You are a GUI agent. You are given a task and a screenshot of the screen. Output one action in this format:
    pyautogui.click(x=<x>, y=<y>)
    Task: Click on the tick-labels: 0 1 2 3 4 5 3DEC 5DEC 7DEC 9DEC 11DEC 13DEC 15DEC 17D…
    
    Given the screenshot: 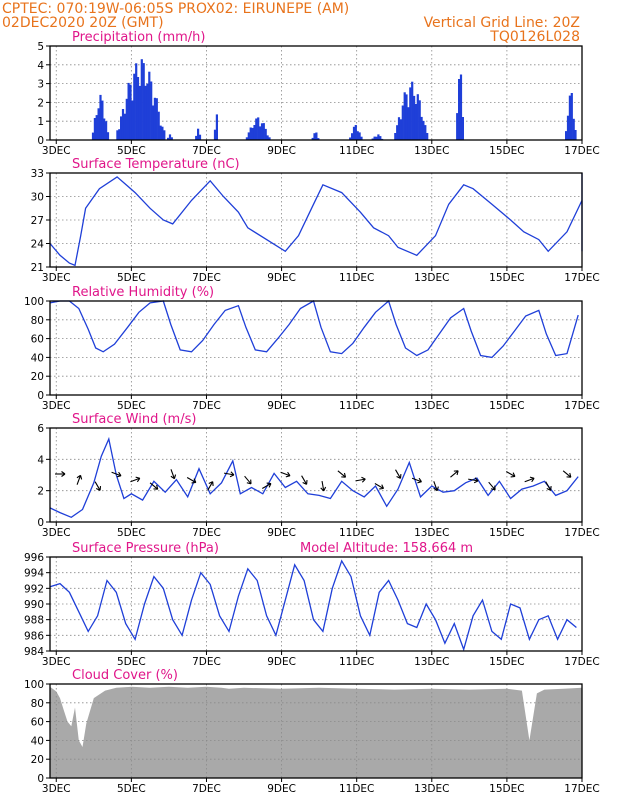 What is the action you would take?
    pyautogui.click(x=318, y=99)
    